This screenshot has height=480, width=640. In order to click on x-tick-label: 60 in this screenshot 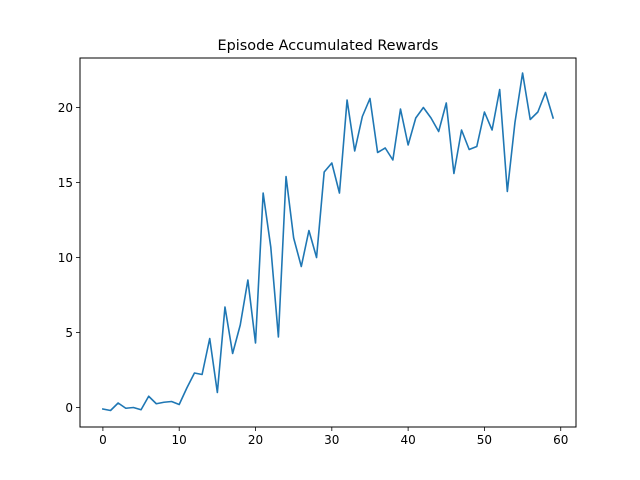, I will do `click(560, 440)`.